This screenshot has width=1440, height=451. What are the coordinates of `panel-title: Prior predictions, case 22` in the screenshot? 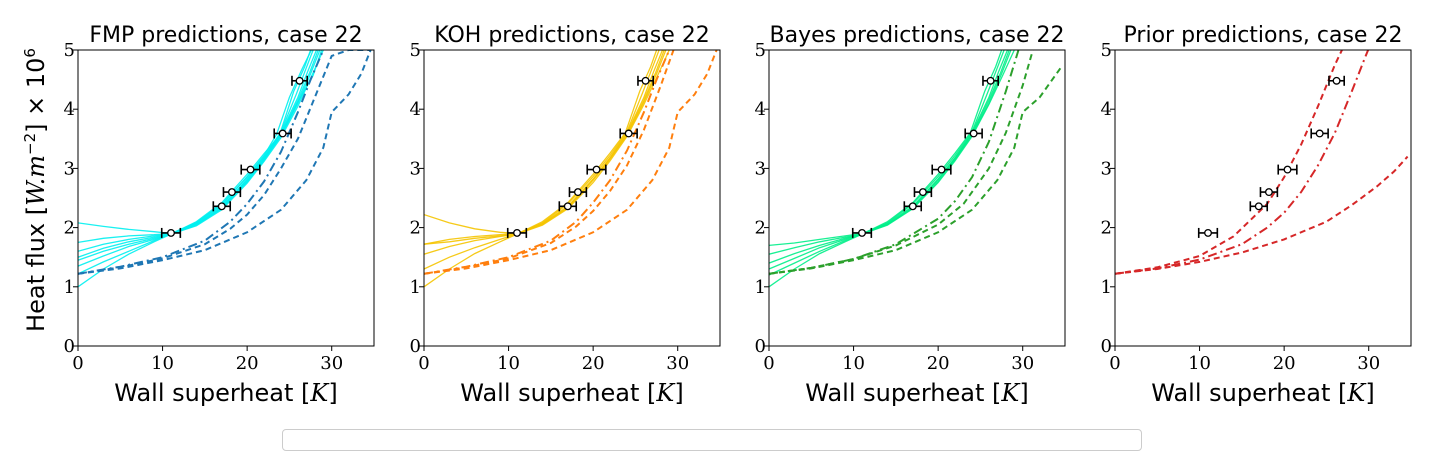 It's located at (1263, 35).